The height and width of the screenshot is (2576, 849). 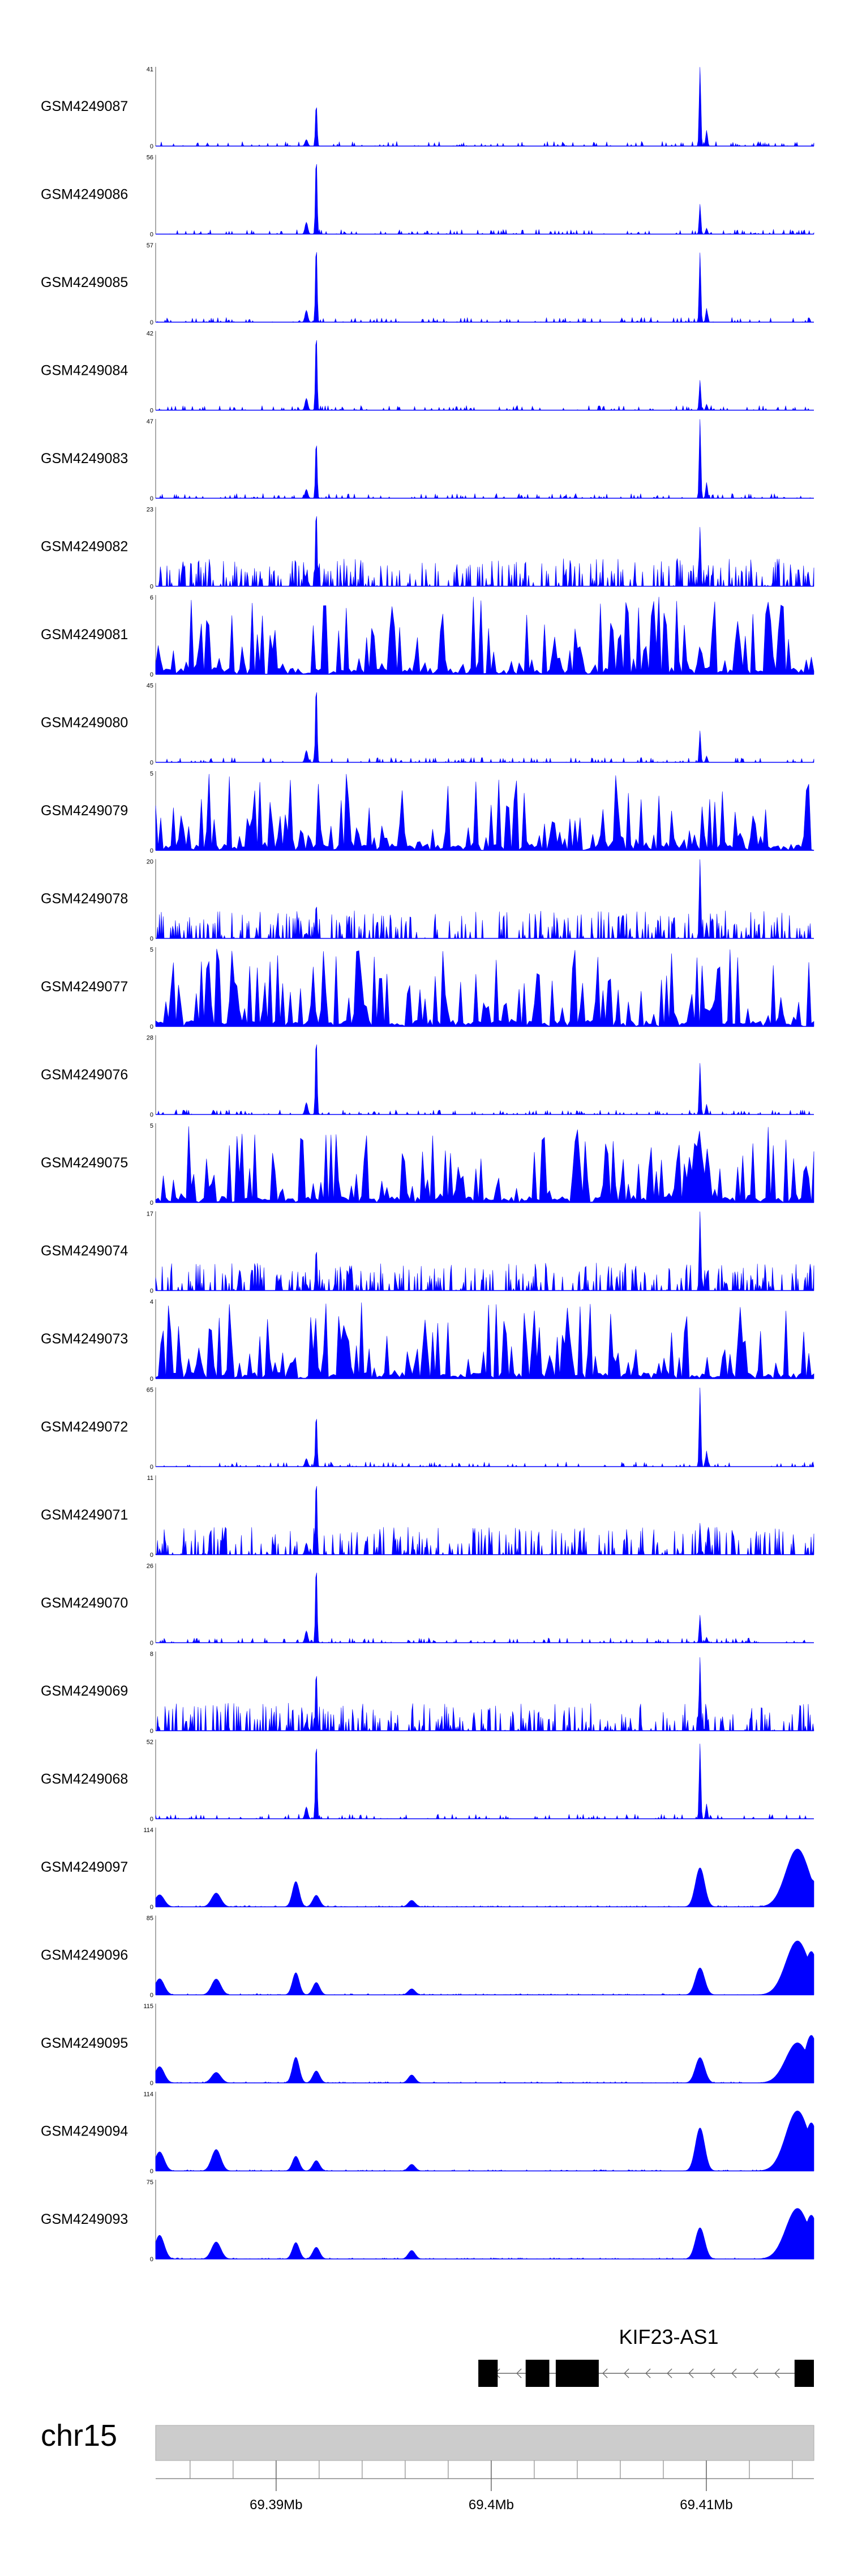 What do you see at coordinates (84, 2219) in the screenshot?
I see `track-label: GSM4249093` at bounding box center [84, 2219].